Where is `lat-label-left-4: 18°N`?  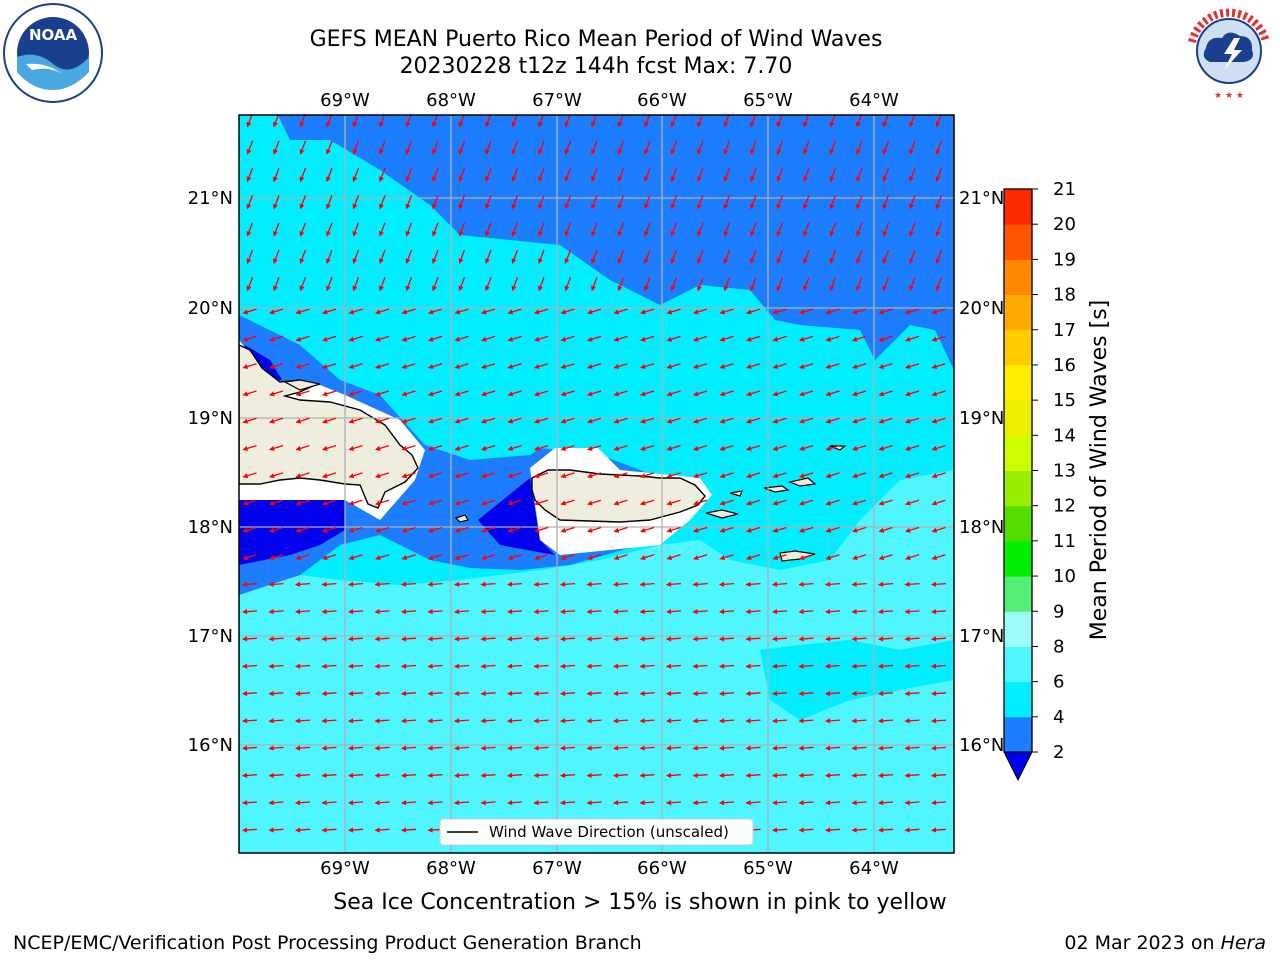
lat-label-left-4: 18°N is located at coordinates (210, 527).